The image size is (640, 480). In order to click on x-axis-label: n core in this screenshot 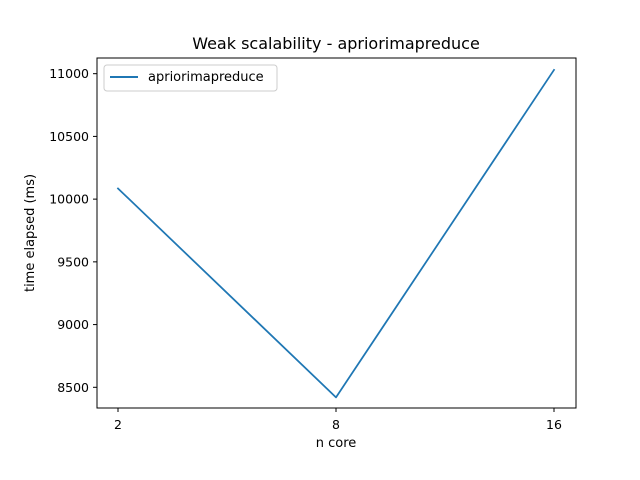, I will do `click(336, 443)`.